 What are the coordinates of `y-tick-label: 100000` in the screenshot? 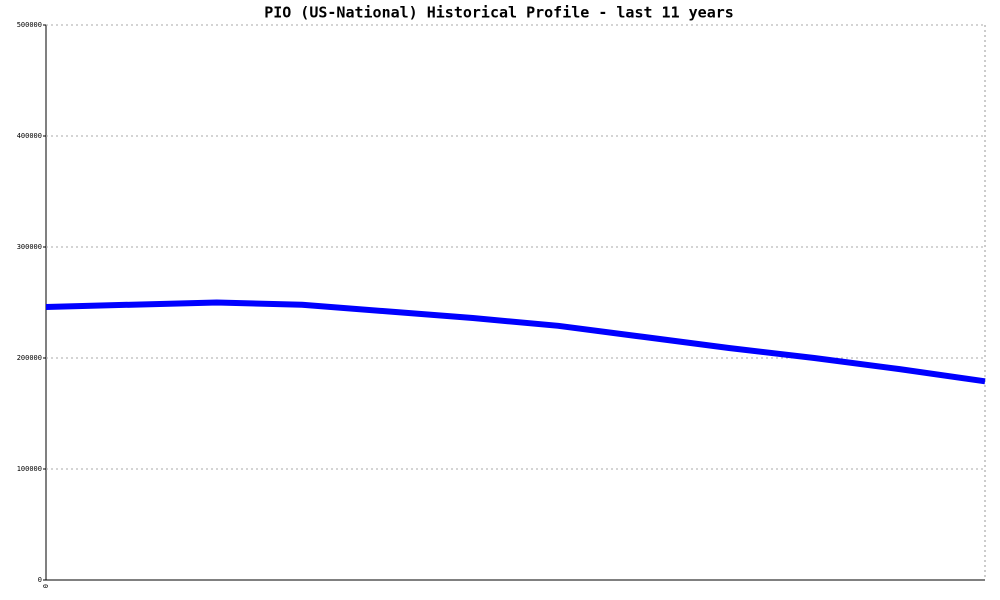 It's located at (29, 469).